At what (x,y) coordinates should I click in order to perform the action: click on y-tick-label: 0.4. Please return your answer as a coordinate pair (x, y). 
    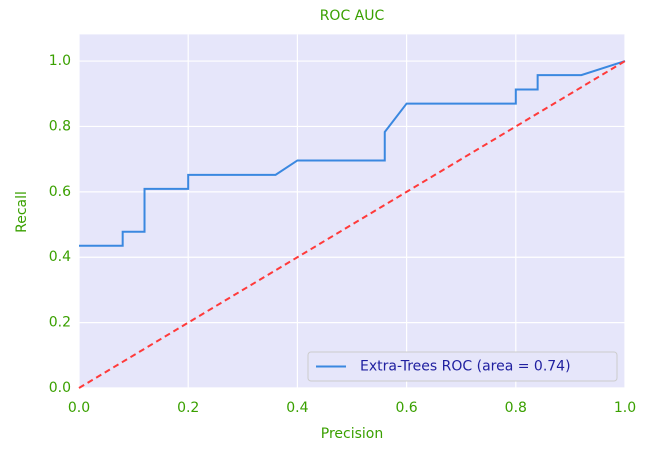
    Looking at the image, I should click on (60, 257).